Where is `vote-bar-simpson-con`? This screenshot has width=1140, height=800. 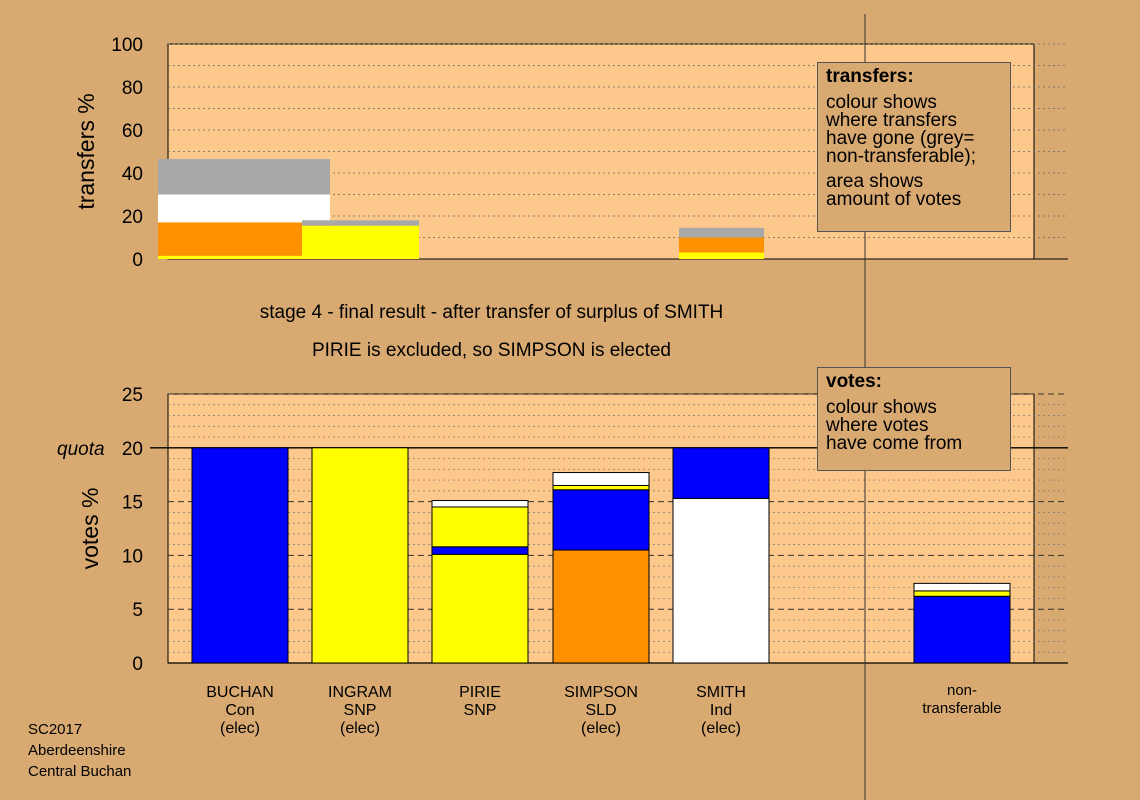
vote-bar-simpson-con is located at coordinates (601, 520).